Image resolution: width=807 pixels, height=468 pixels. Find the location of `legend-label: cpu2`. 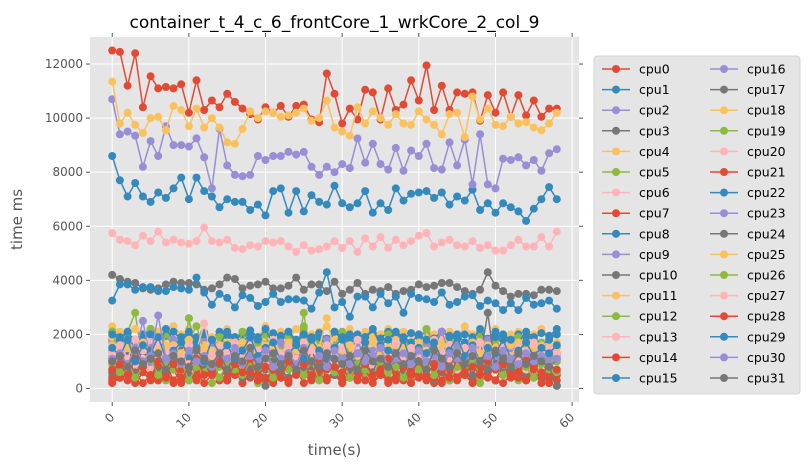

legend-label: cpu2 is located at coordinates (654, 110).